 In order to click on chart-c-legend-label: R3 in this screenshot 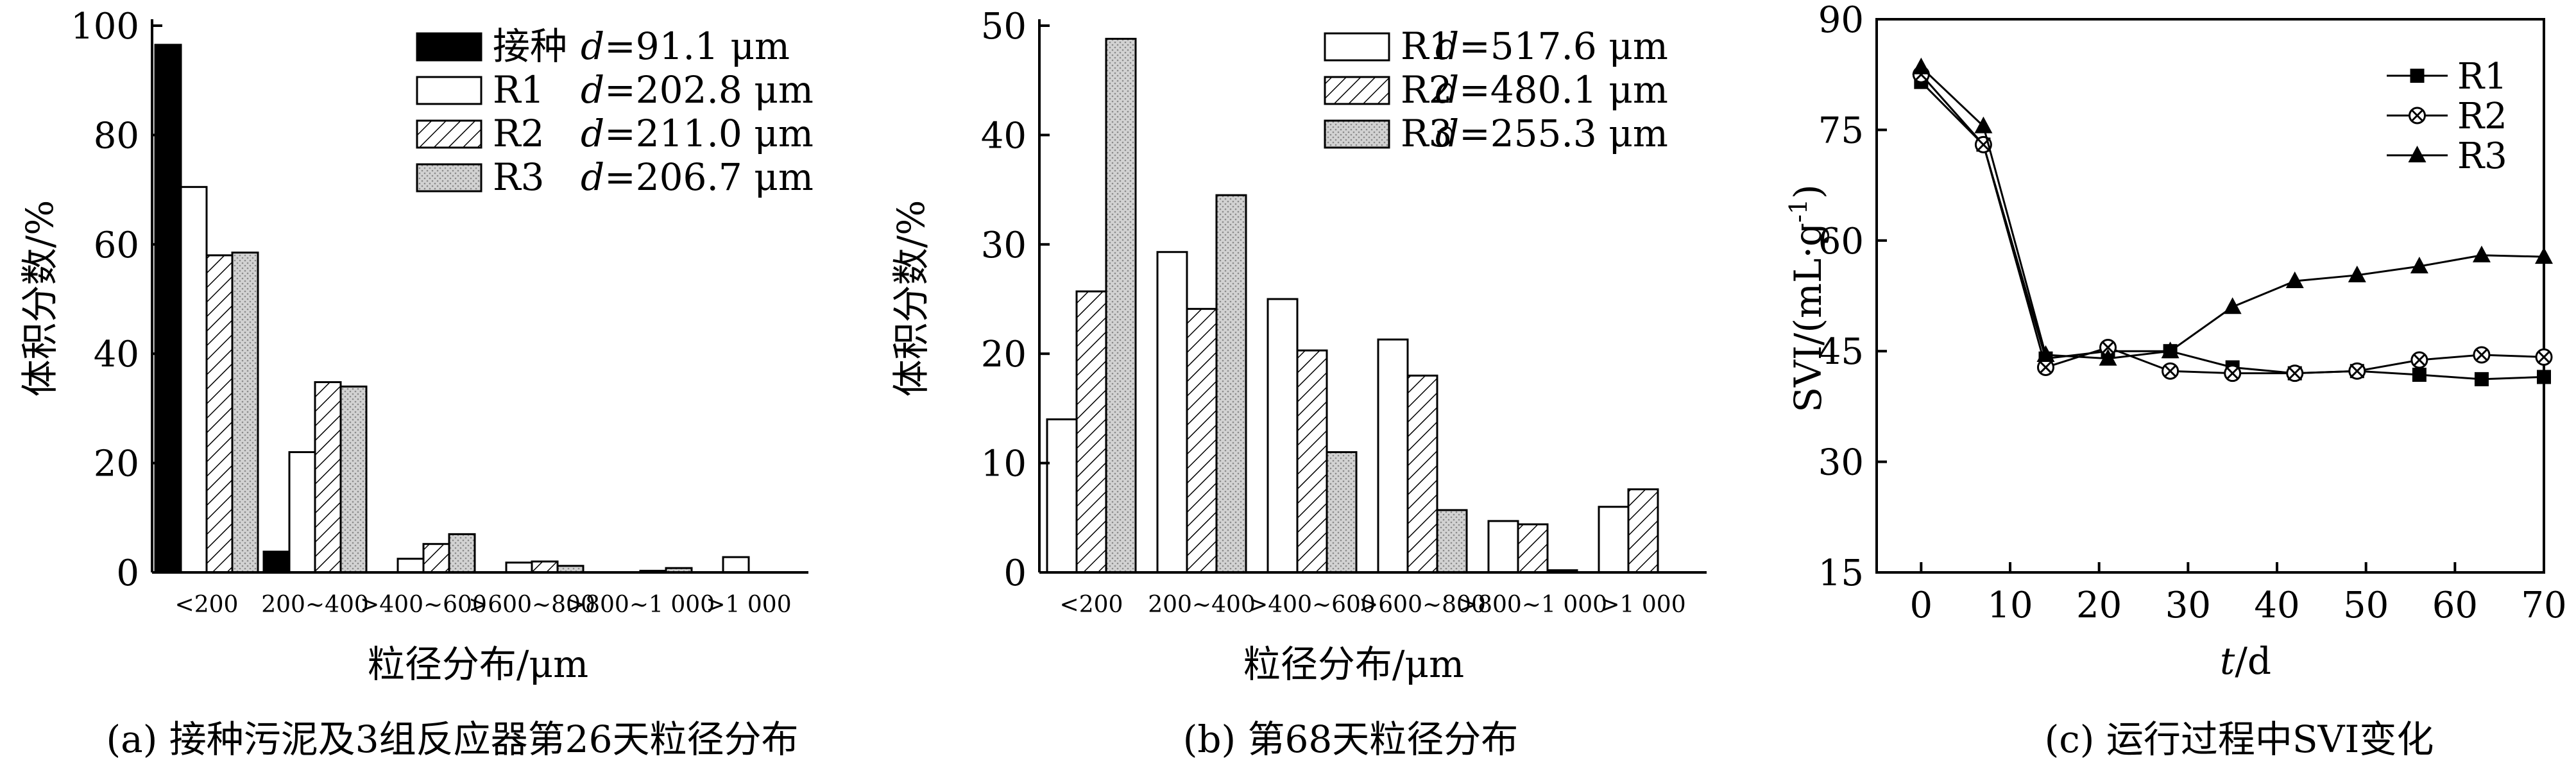, I will do `click(2482, 156)`.